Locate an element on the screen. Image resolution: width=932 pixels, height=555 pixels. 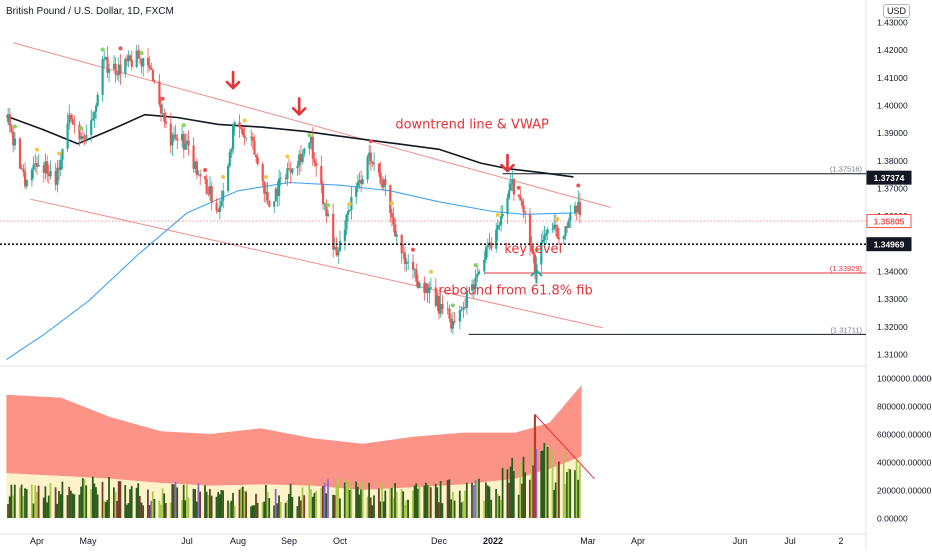
currency-button: USD is located at coordinates (896, 11).